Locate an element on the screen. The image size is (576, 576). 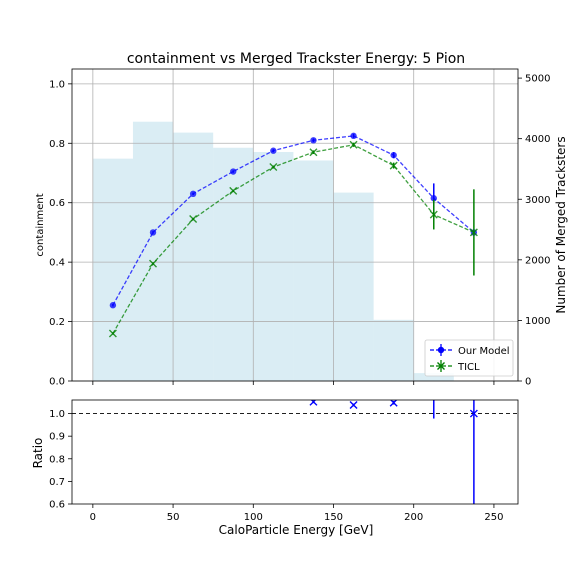
y-tick-label-right: 2000 is located at coordinates (537, 260).